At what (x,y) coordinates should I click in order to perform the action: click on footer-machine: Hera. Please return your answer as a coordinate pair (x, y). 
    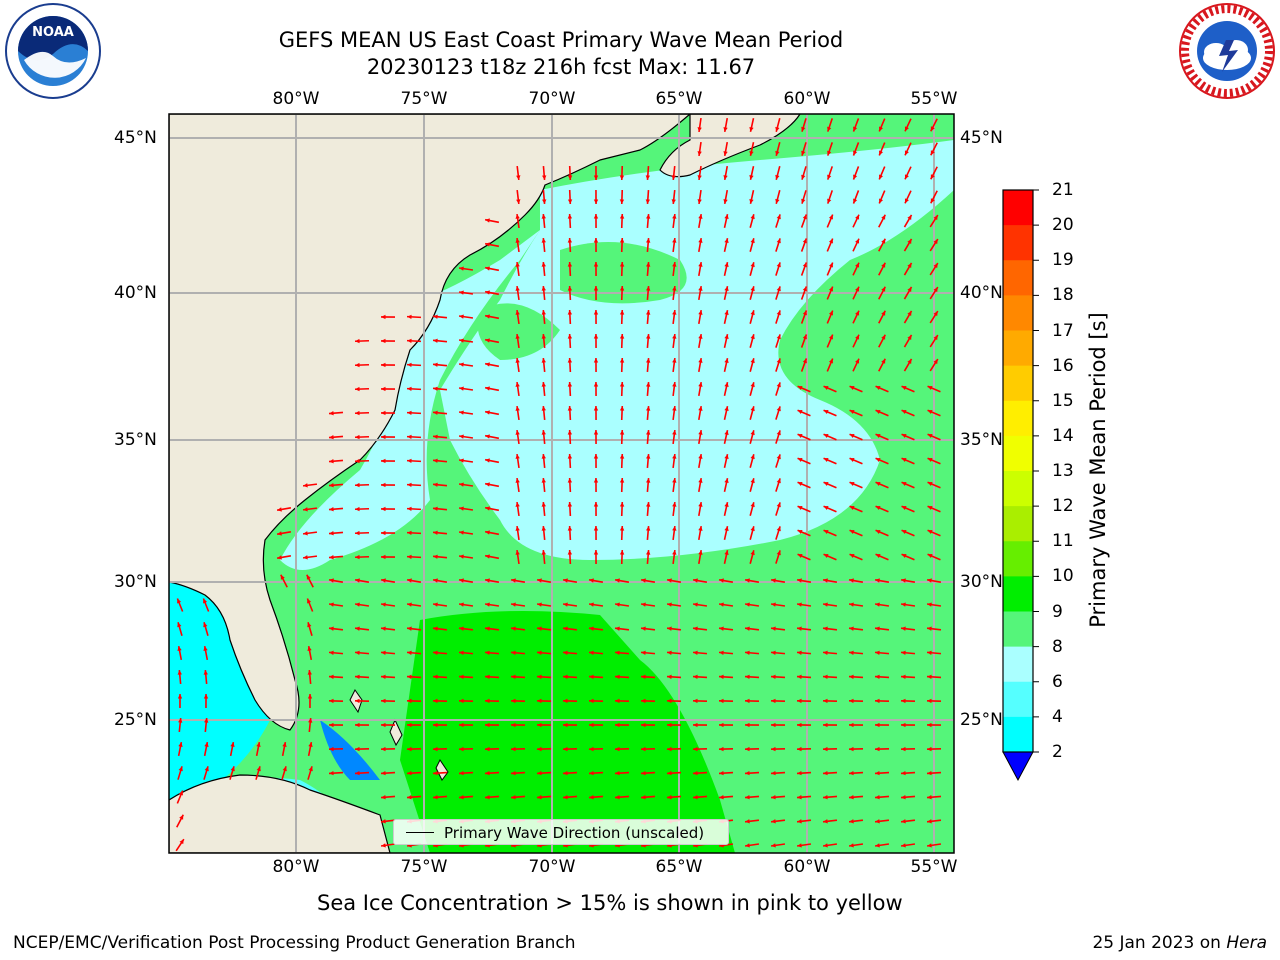
    Looking at the image, I should click on (1246, 943).